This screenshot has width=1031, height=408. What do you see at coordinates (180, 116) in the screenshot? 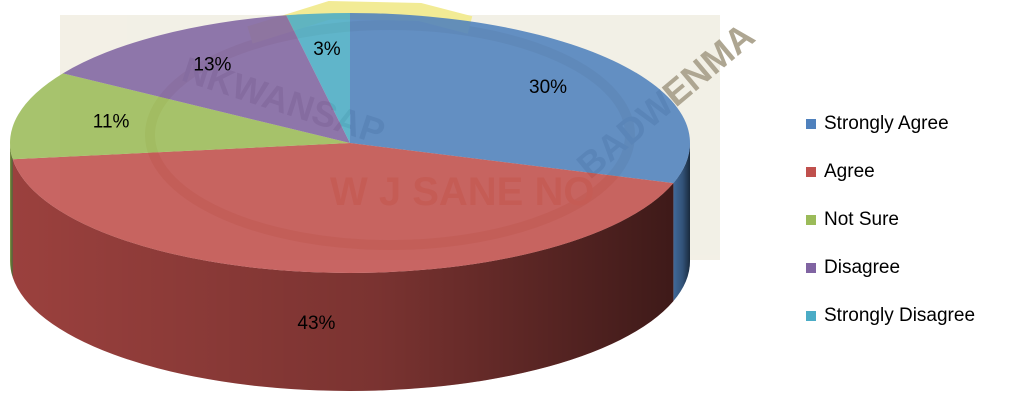
I see `pie-slice-not-sure` at bounding box center [180, 116].